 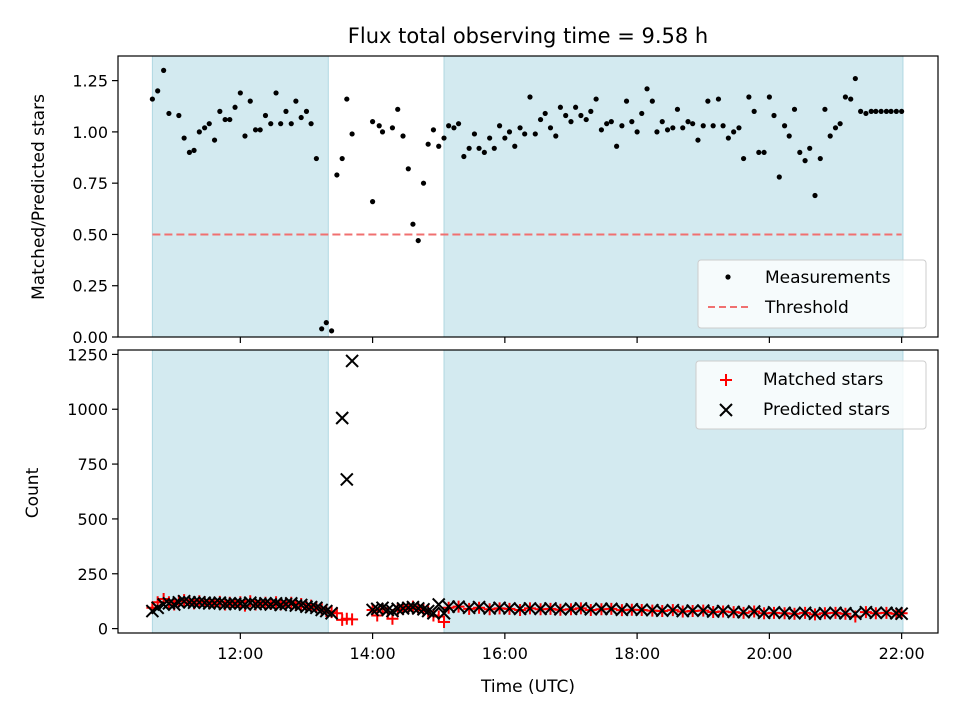 What do you see at coordinates (811, 395) in the screenshot?
I see `count-panel-legend: Matched stars Predicted stars` at bounding box center [811, 395].